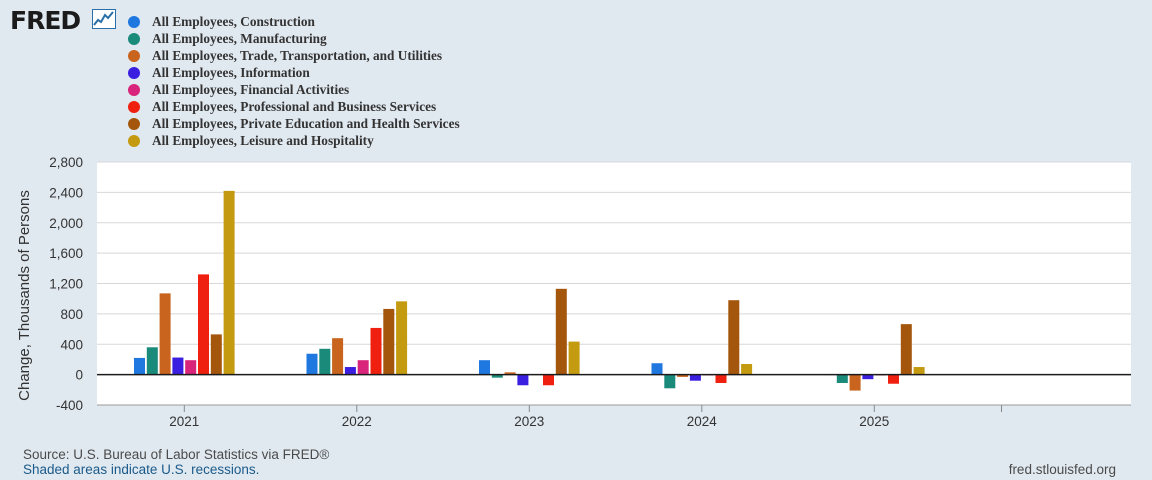  I want to click on y-tick-label: 2,000, so click(66, 223).